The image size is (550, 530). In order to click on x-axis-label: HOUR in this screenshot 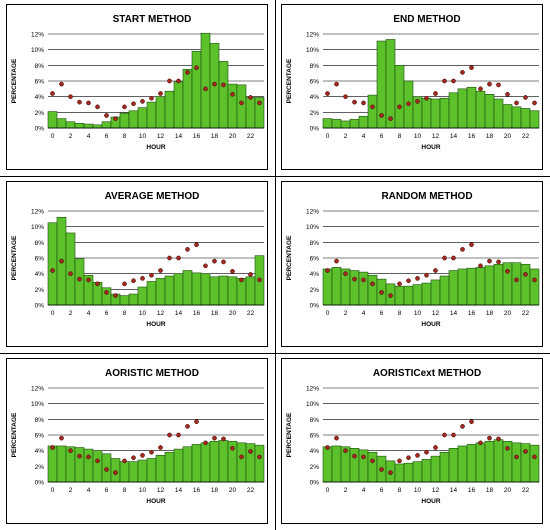, I will do `click(155, 324)`.